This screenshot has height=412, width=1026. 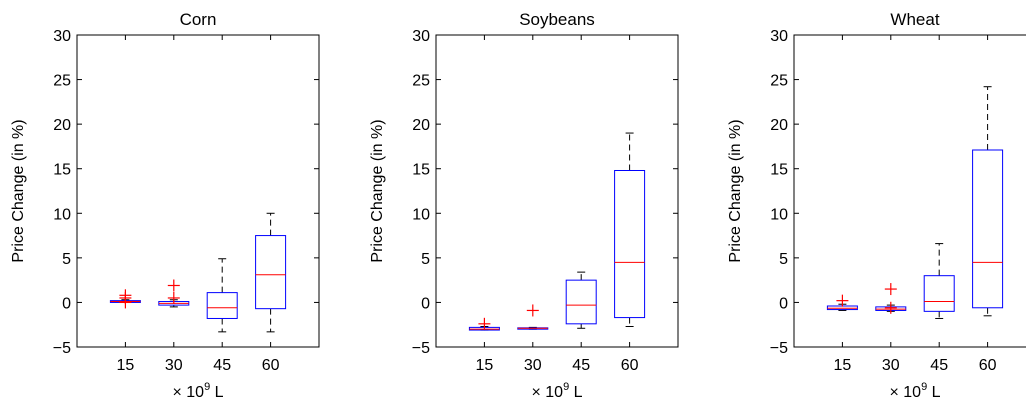 What do you see at coordinates (198, 19) in the screenshot?
I see `panel-title: Corn` at bounding box center [198, 19].